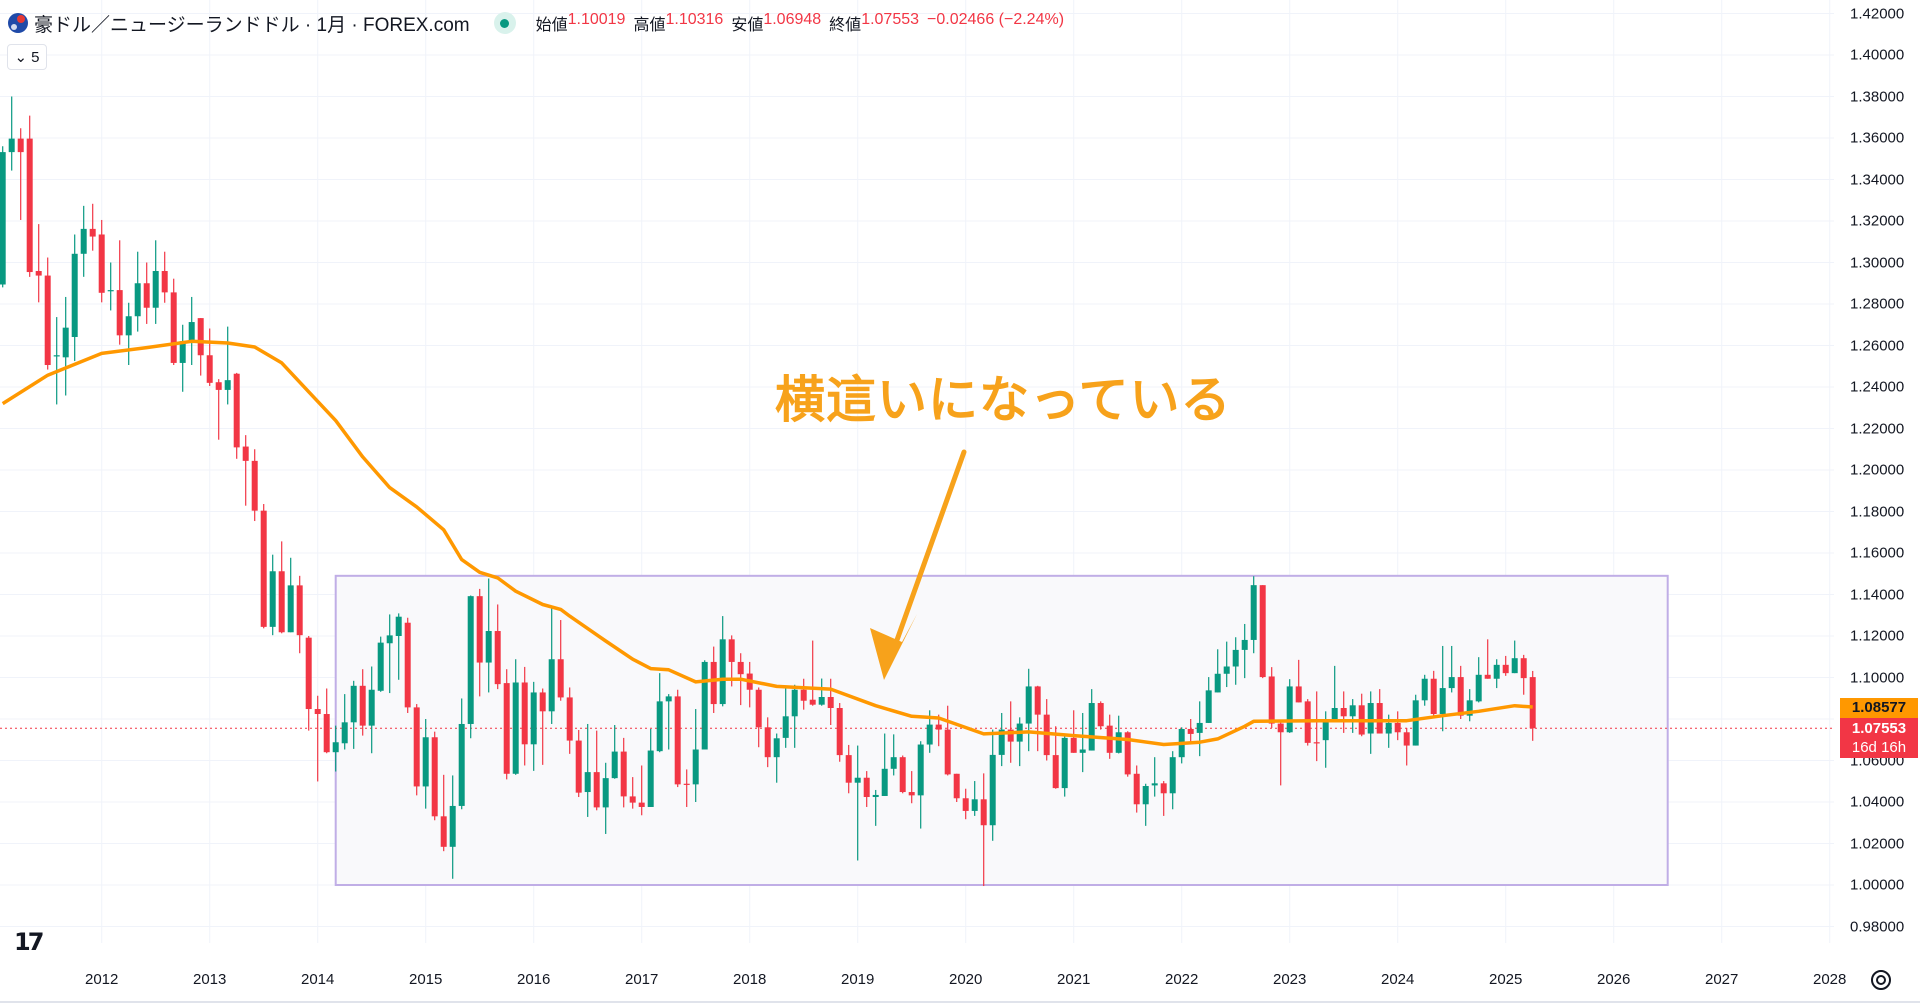 This screenshot has height=1005, width=1920. Describe the element at coordinates (1830, 979) in the screenshot. I see `time-tick-label: 2028` at that location.